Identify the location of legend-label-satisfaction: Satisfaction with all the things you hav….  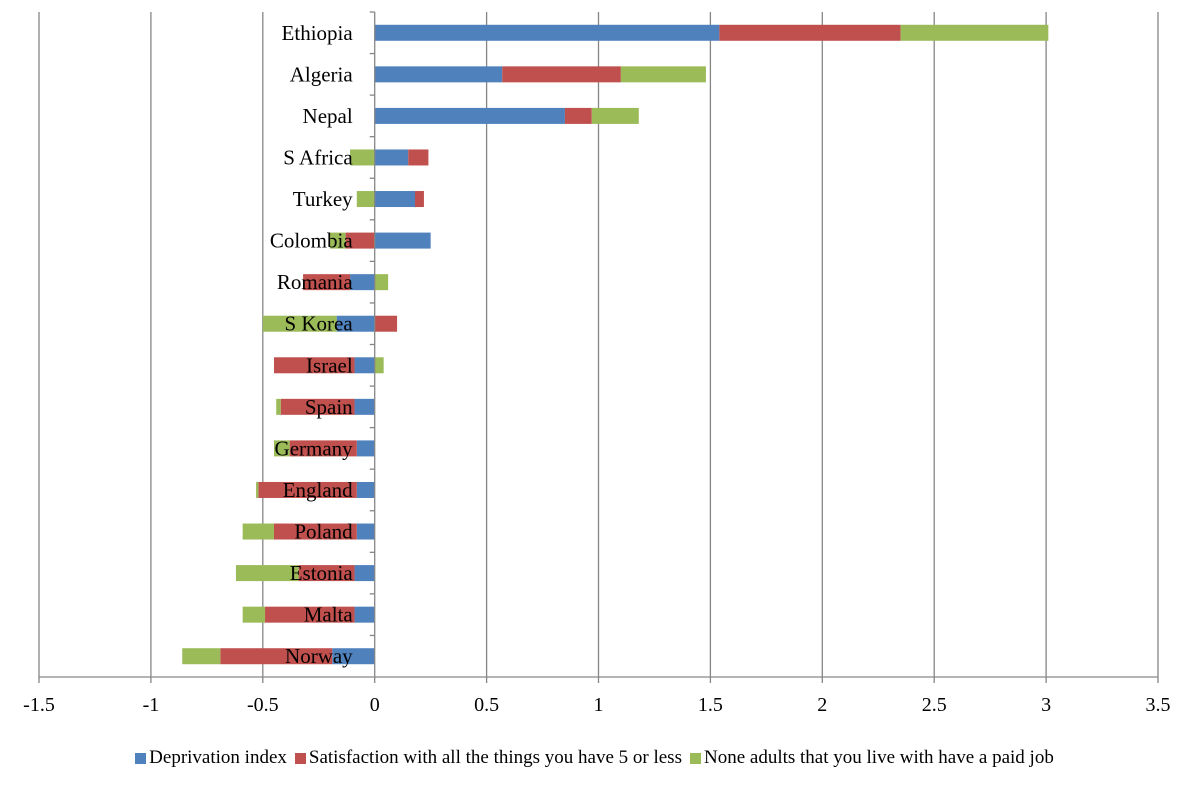
(495, 757).